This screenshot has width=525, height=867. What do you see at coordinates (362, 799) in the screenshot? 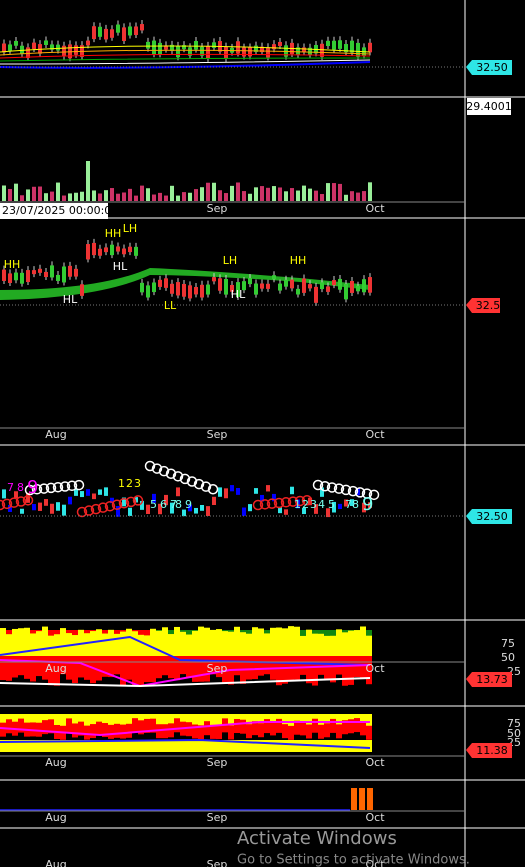
I see `bar` at bounding box center [362, 799].